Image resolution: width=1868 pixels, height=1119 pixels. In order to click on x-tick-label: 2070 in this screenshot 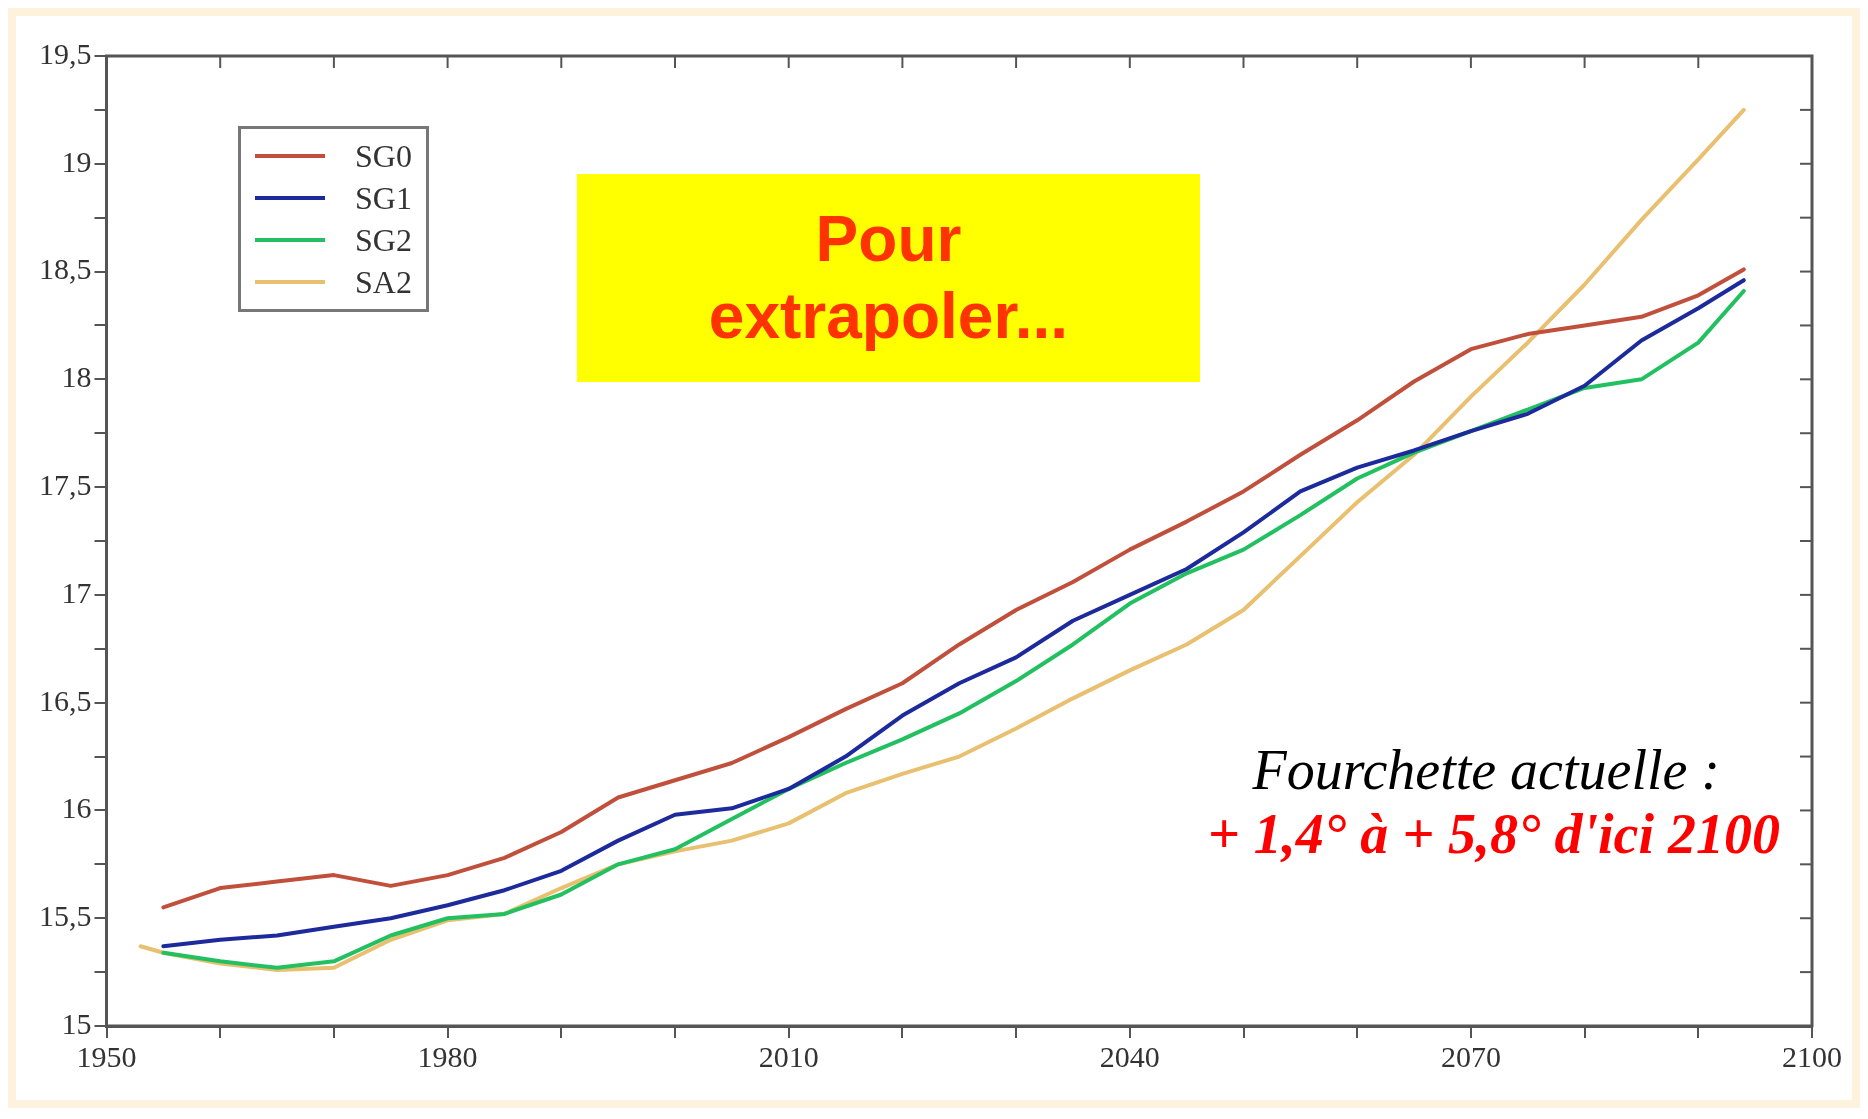, I will do `click(1470, 1056)`.